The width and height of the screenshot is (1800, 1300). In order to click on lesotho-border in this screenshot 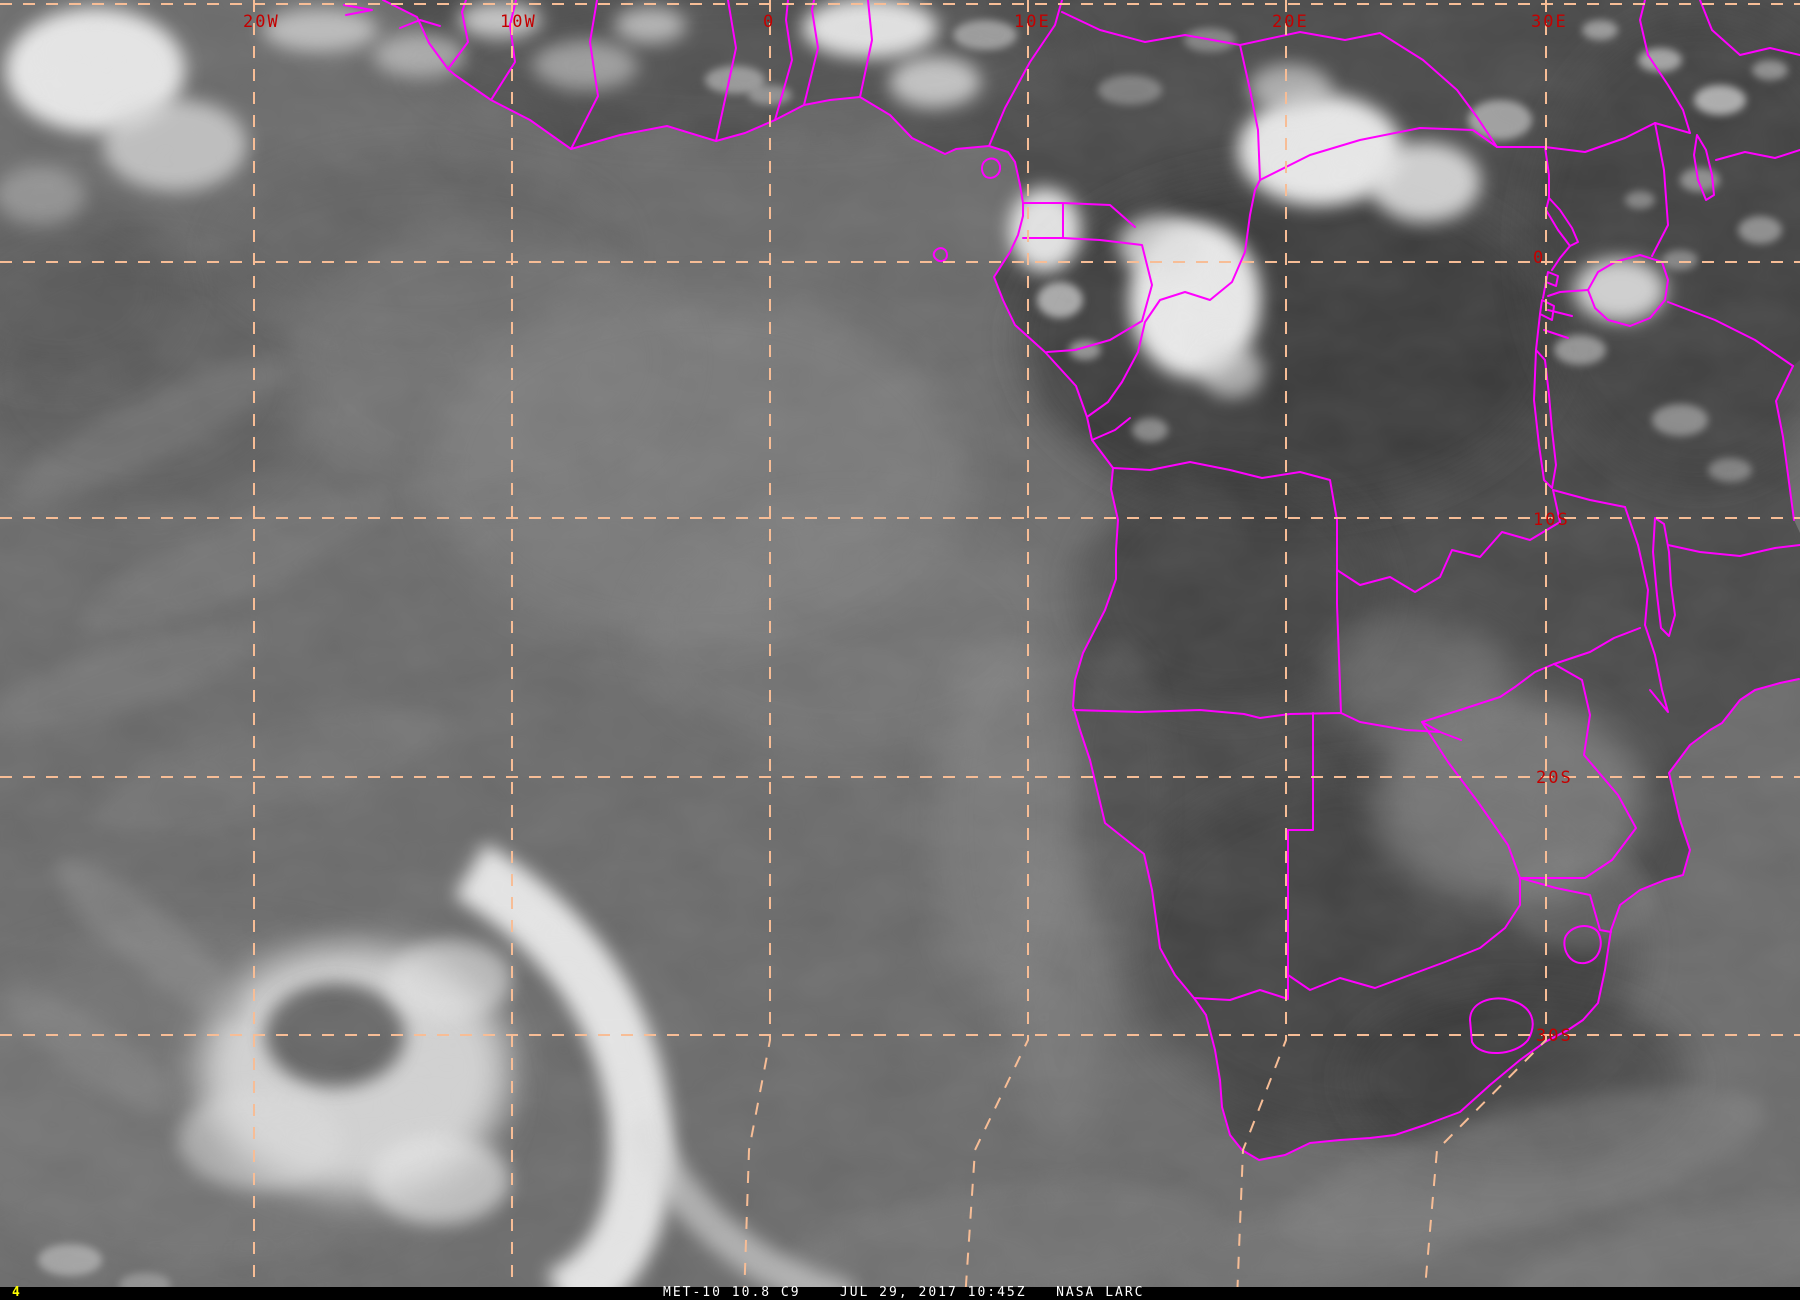, I will do `click(1501, 1026)`.